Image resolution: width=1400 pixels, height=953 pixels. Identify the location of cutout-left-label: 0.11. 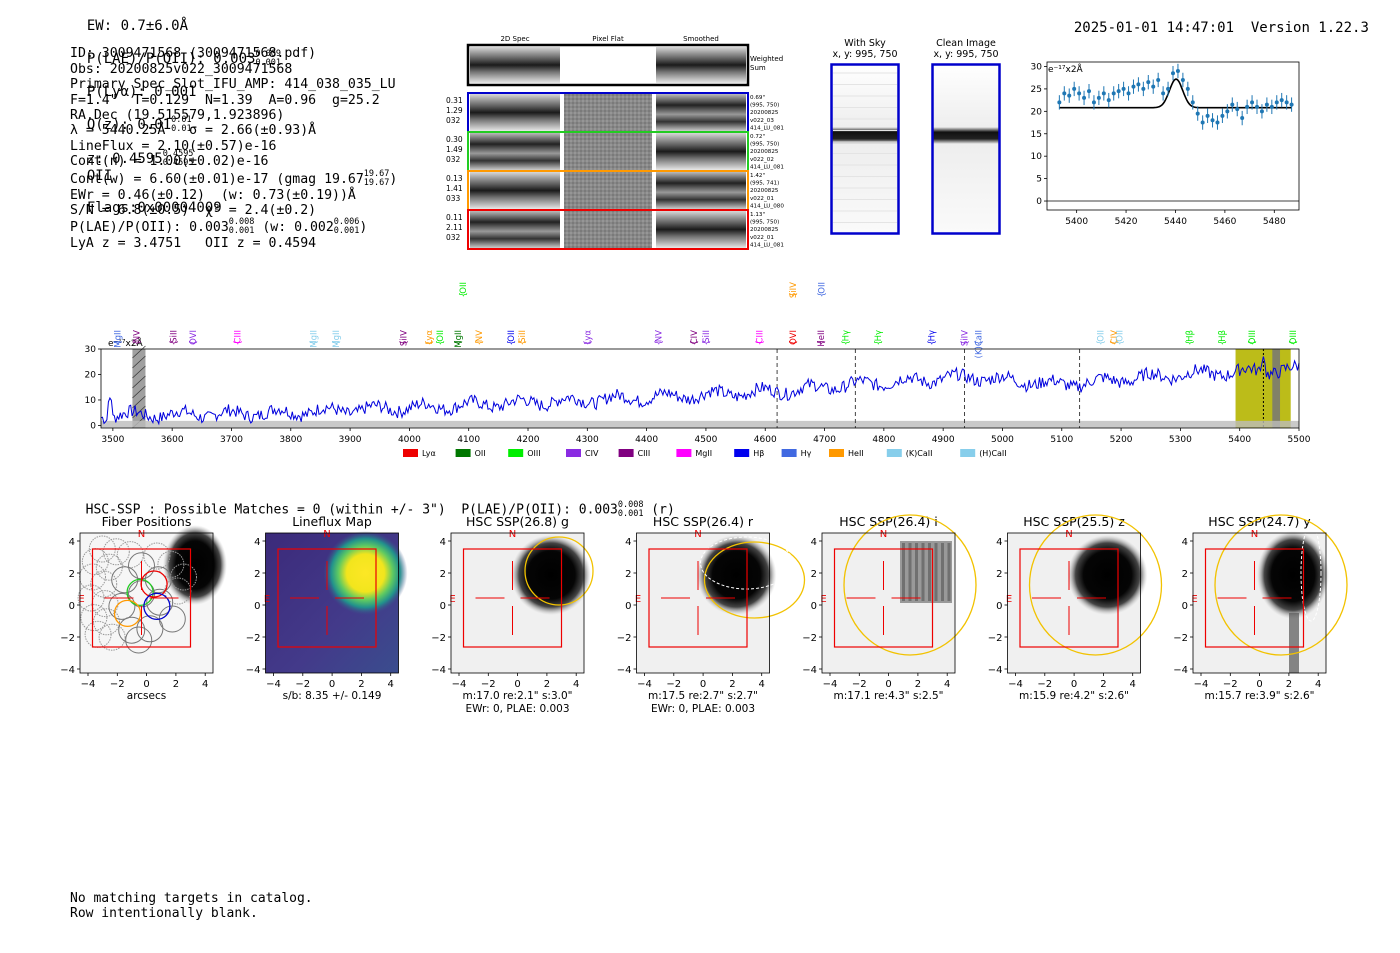
(454, 217).